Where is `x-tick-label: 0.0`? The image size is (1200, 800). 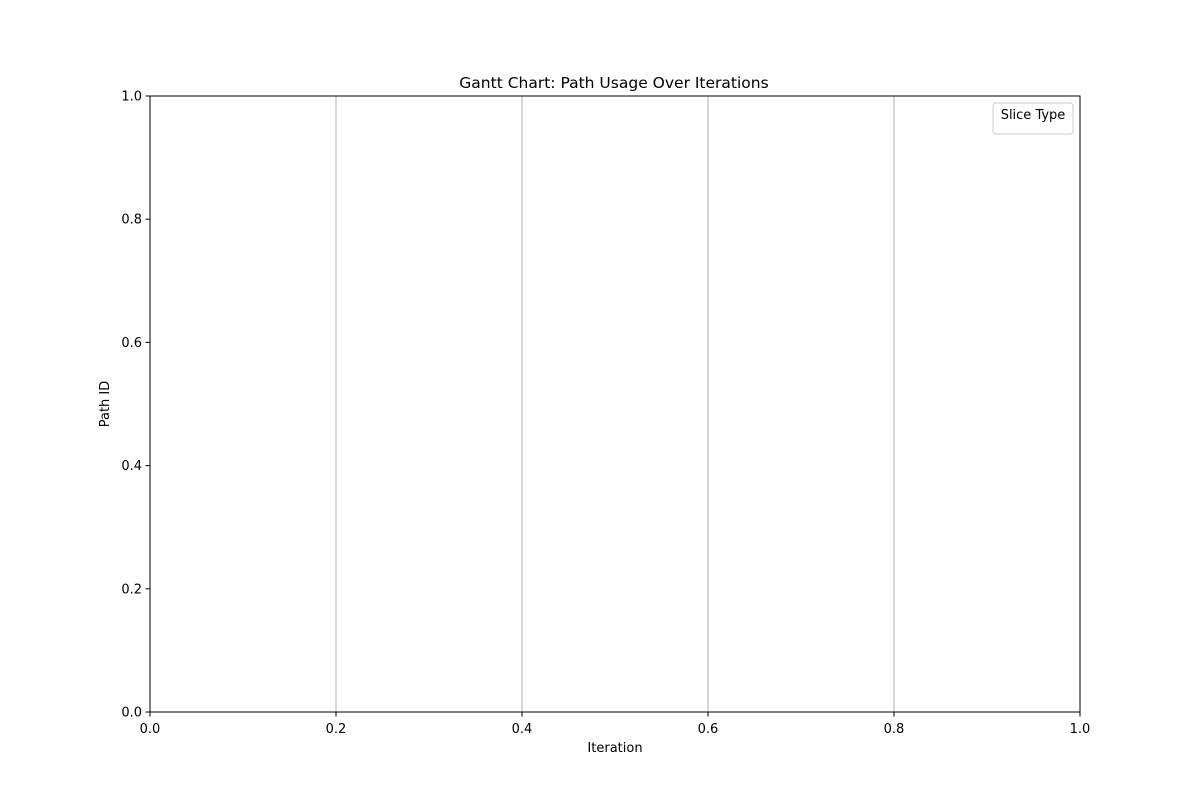 x-tick-label: 0.0 is located at coordinates (150, 729).